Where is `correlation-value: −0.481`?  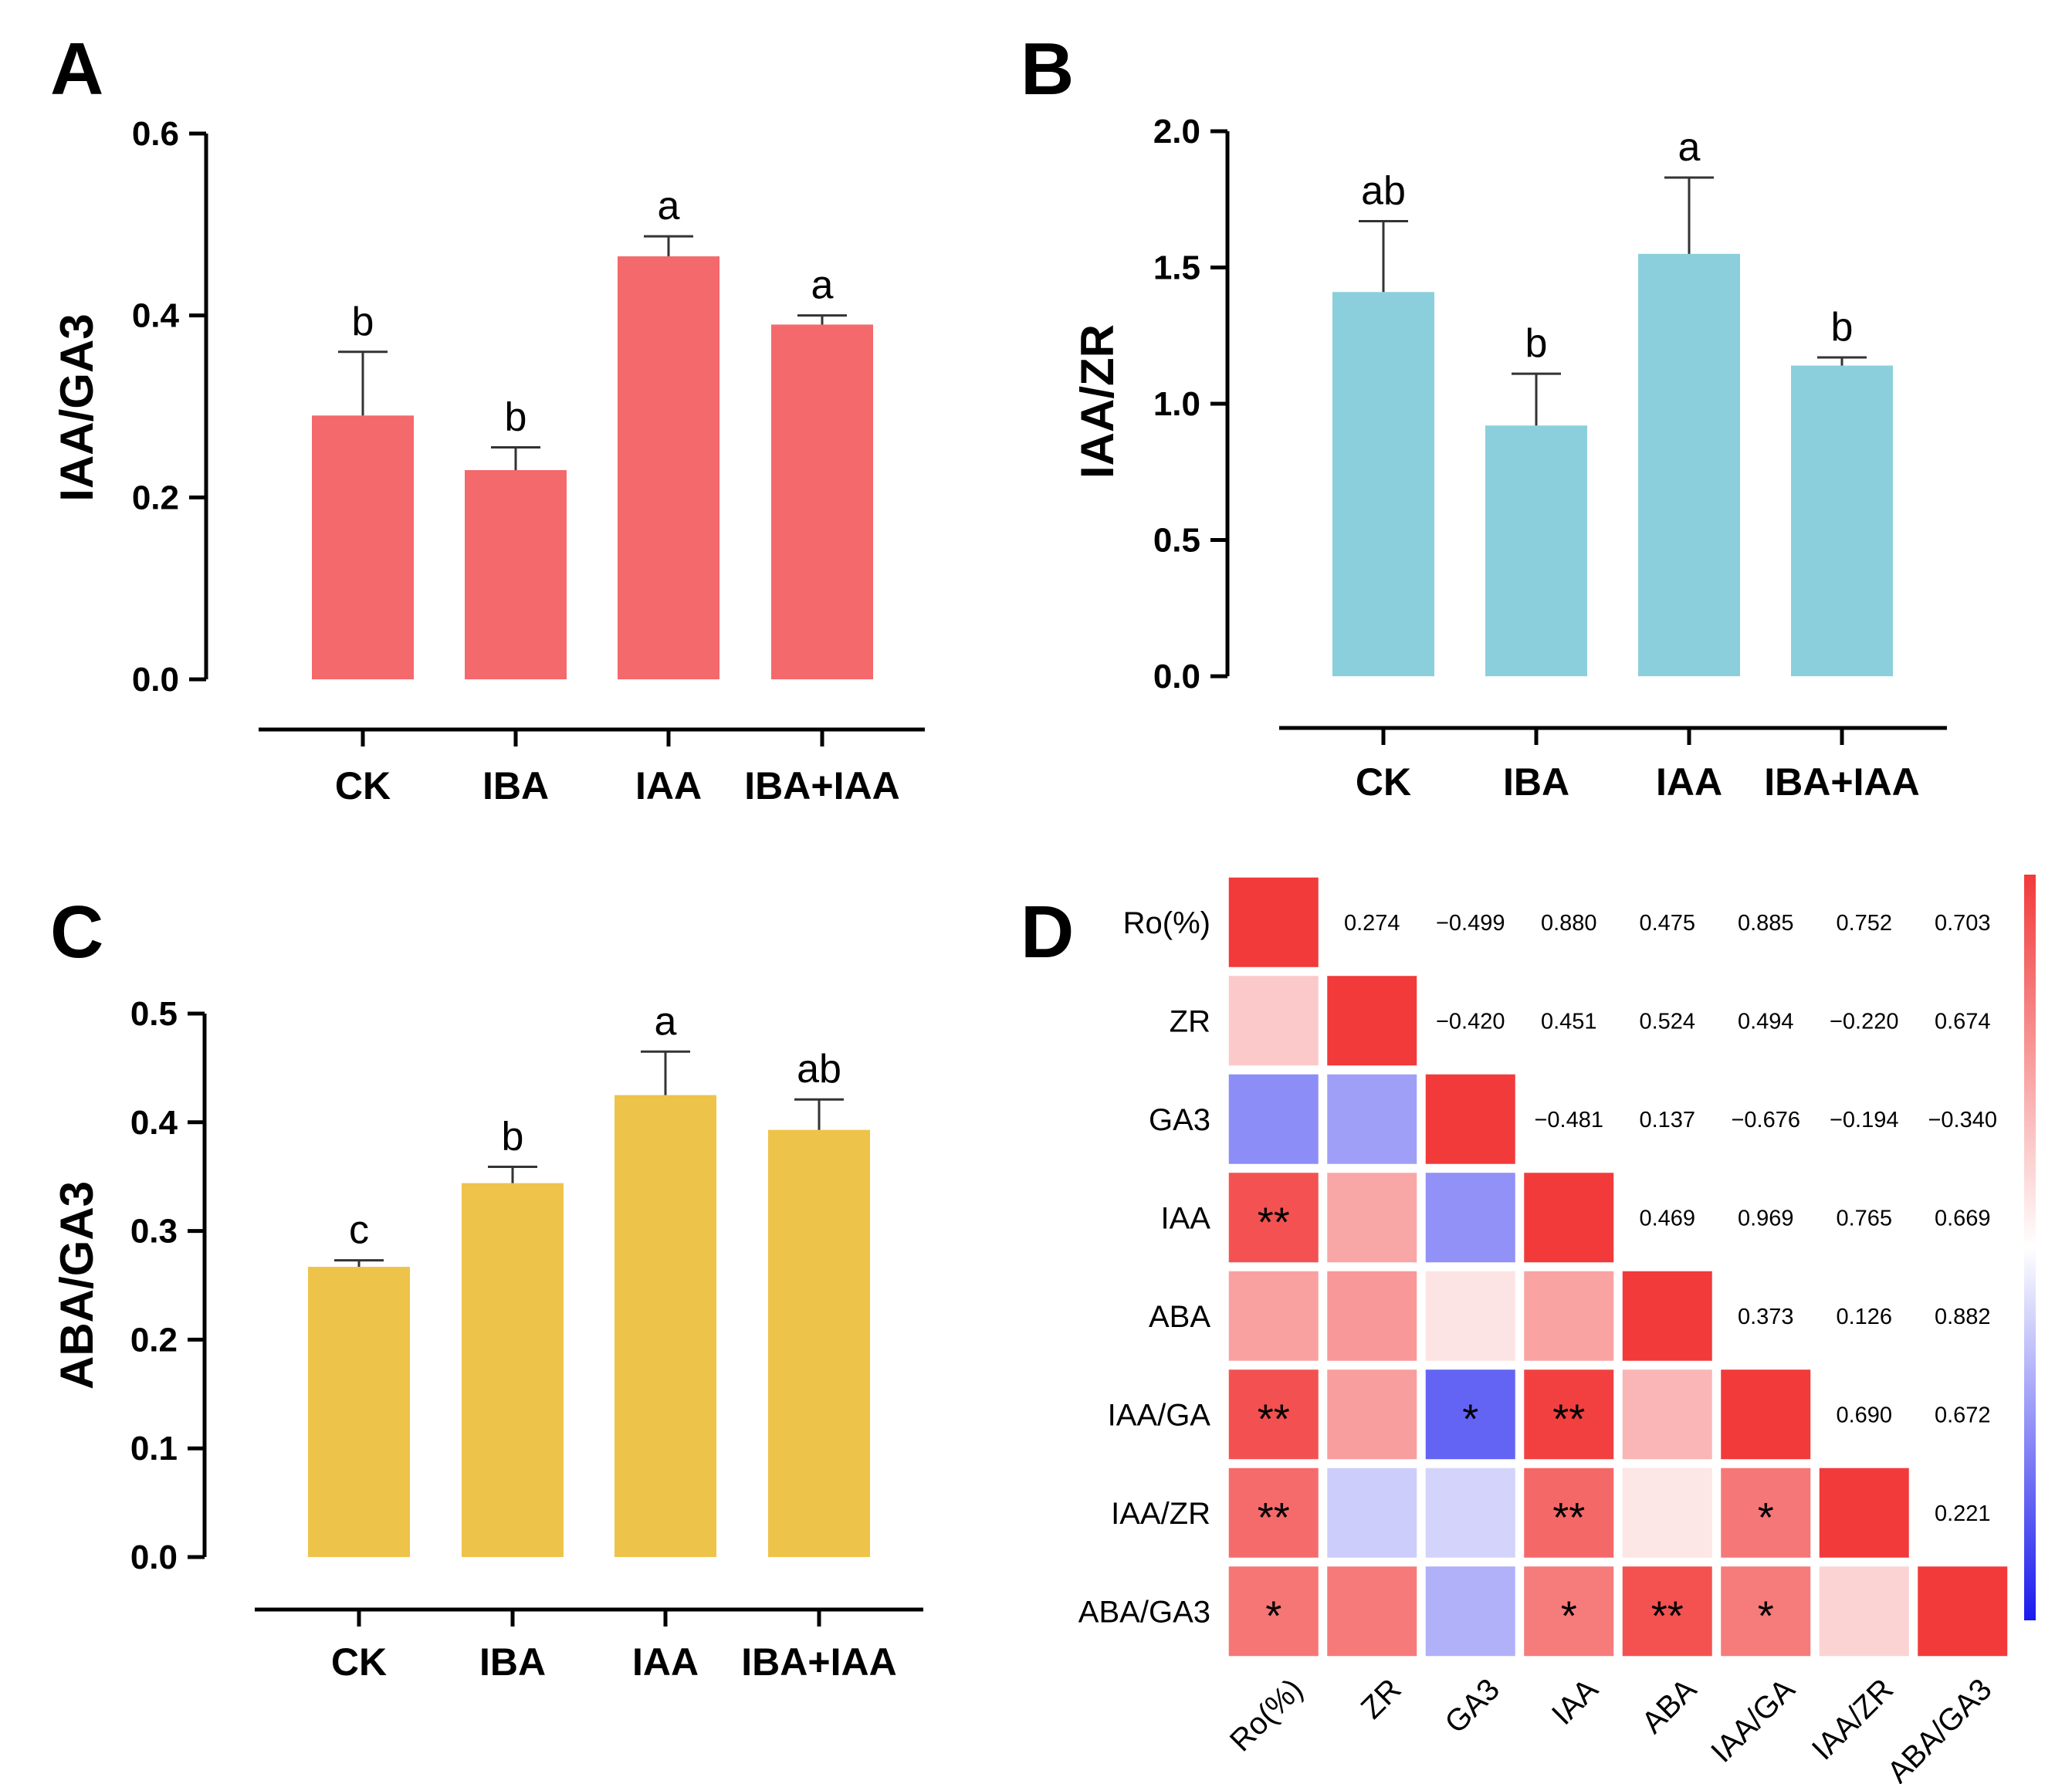 correlation-value: −0.481 is located at coordinates (1568, 1120).